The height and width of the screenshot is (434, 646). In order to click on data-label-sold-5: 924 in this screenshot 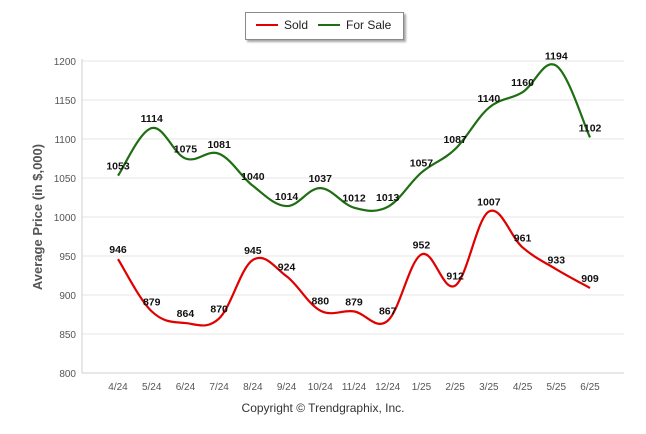, I will do `click(287, 267)`.